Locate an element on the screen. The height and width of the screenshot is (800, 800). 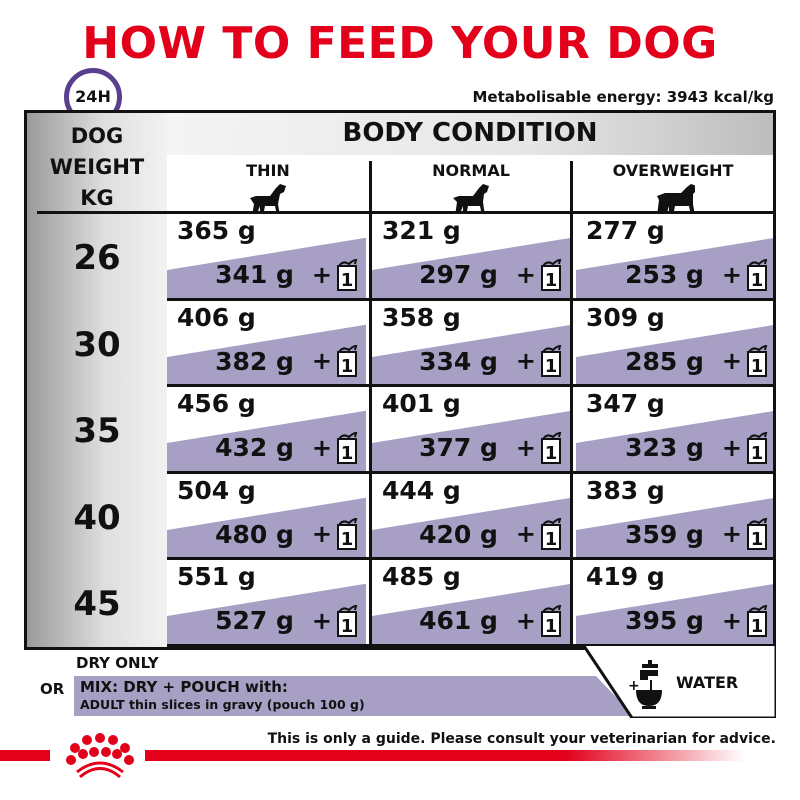
portion-cell: 419 g 395 g +1 is located at coordinates (674, 602).